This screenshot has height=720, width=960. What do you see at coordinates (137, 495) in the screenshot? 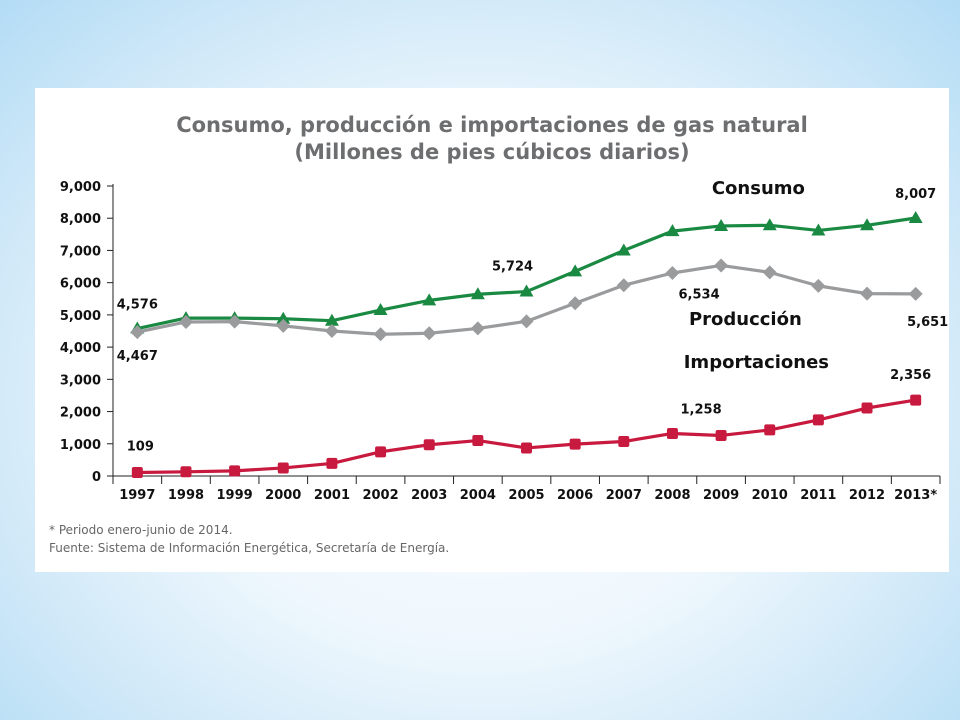
I see `x-tick-label: 1997` at bounding box center [137, 495].